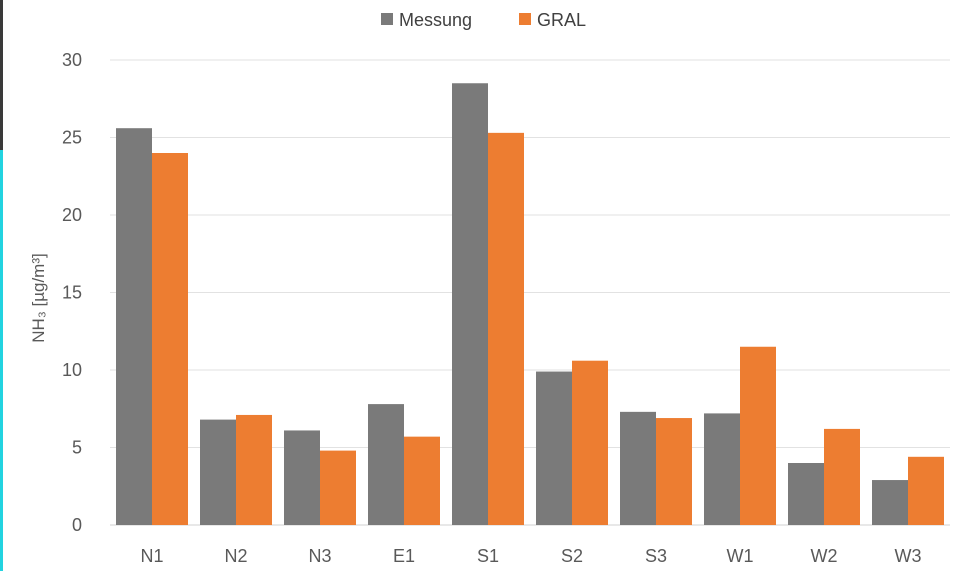 Image resolution: width=954 pixels, height=571 pixels. I want to click on x-tick-label: S3, so click(656, 556).